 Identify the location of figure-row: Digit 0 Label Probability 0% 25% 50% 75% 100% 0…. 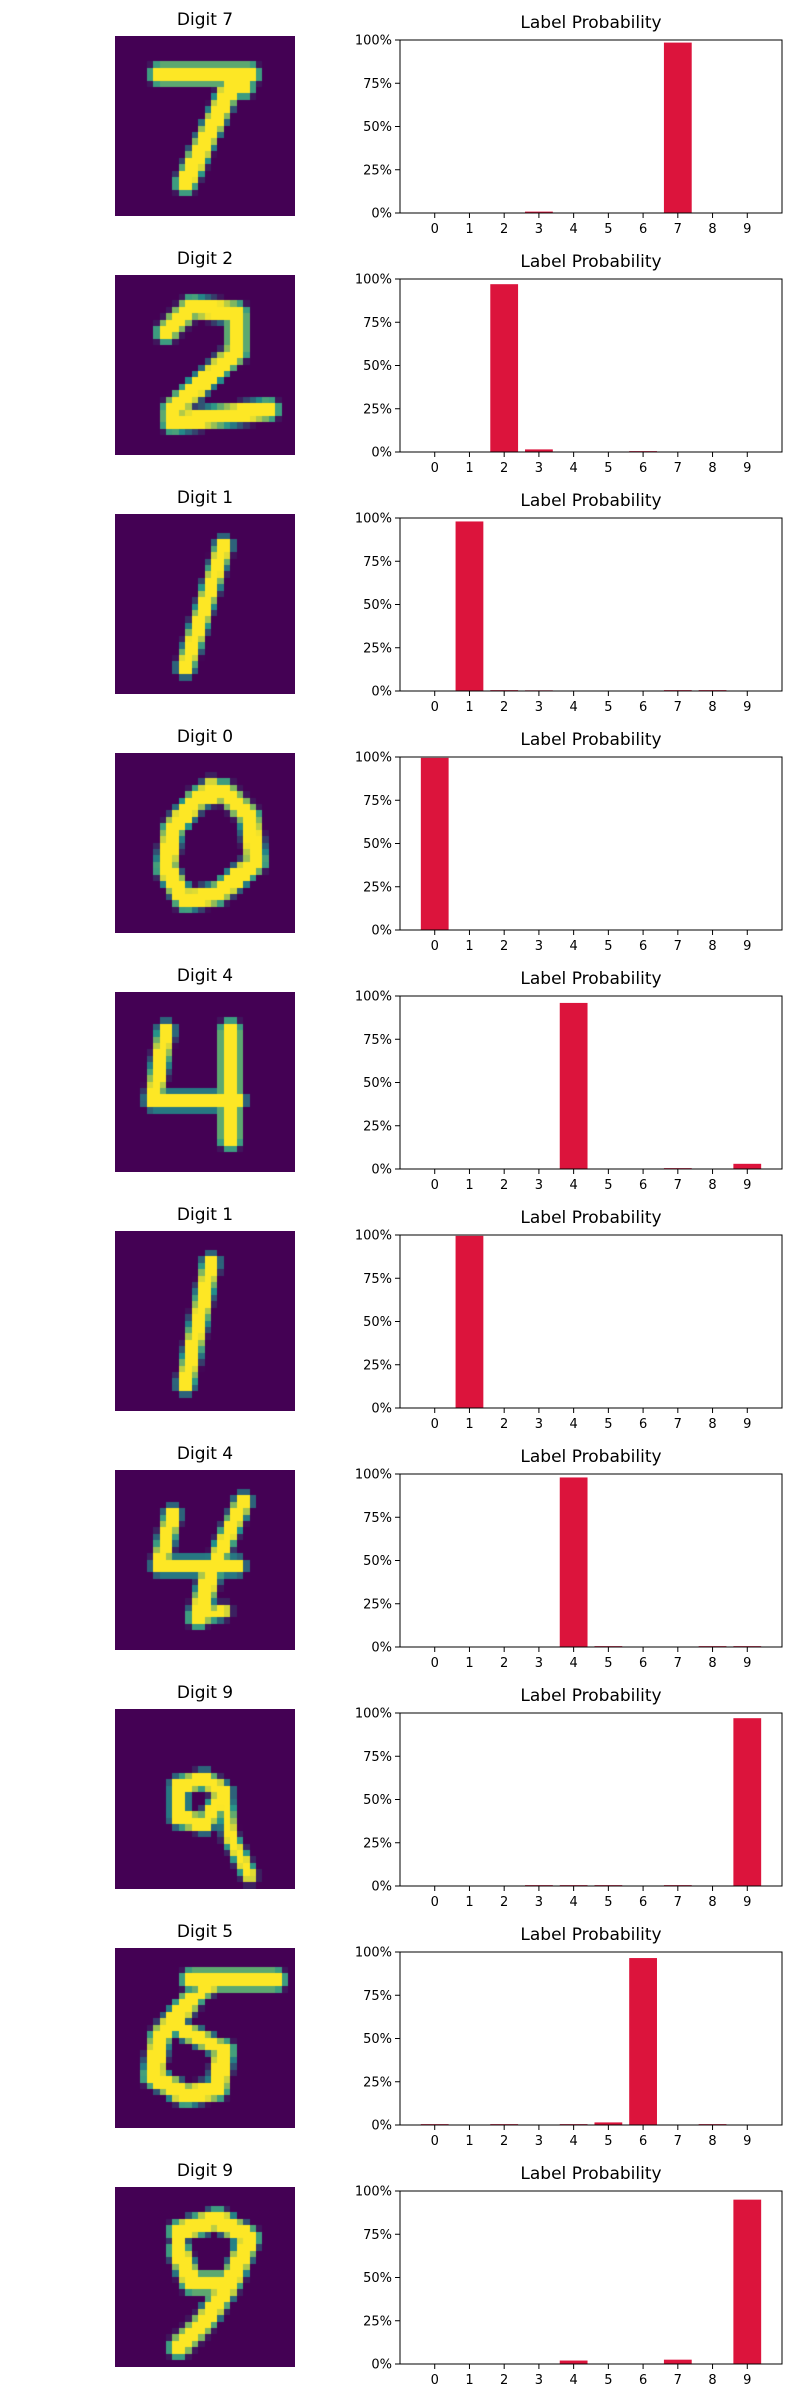
(400, 836).